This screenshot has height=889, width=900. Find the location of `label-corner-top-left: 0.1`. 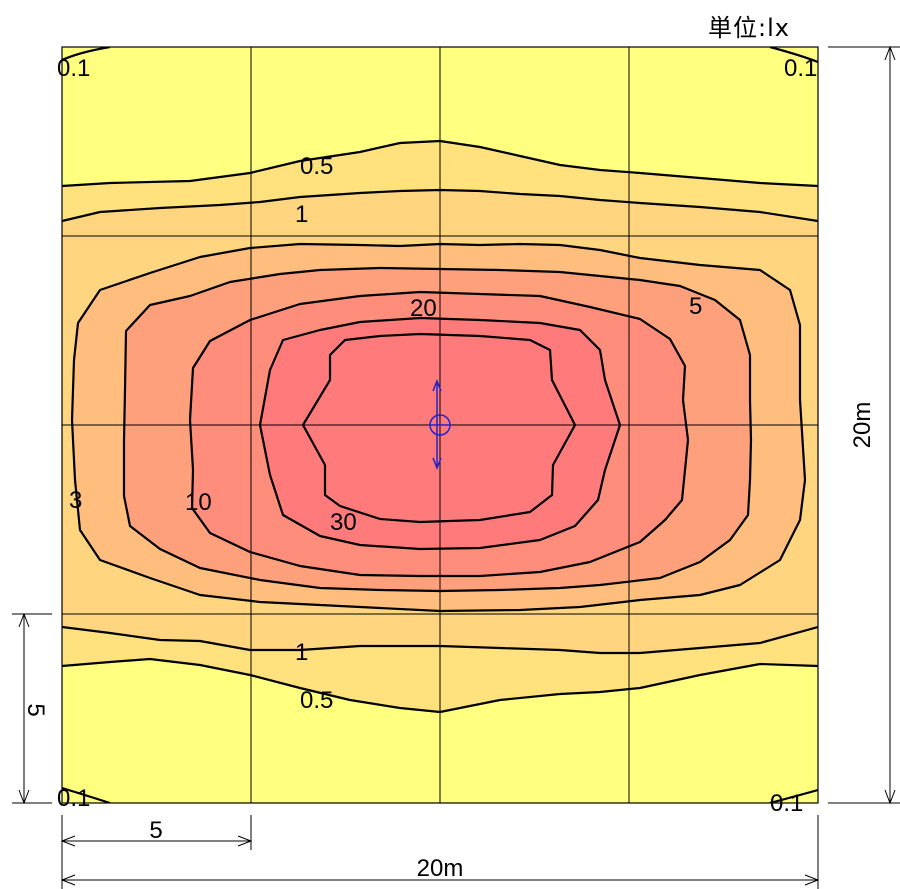

label-corner-top-left: 0.1 is located at coordinates (73, 68).